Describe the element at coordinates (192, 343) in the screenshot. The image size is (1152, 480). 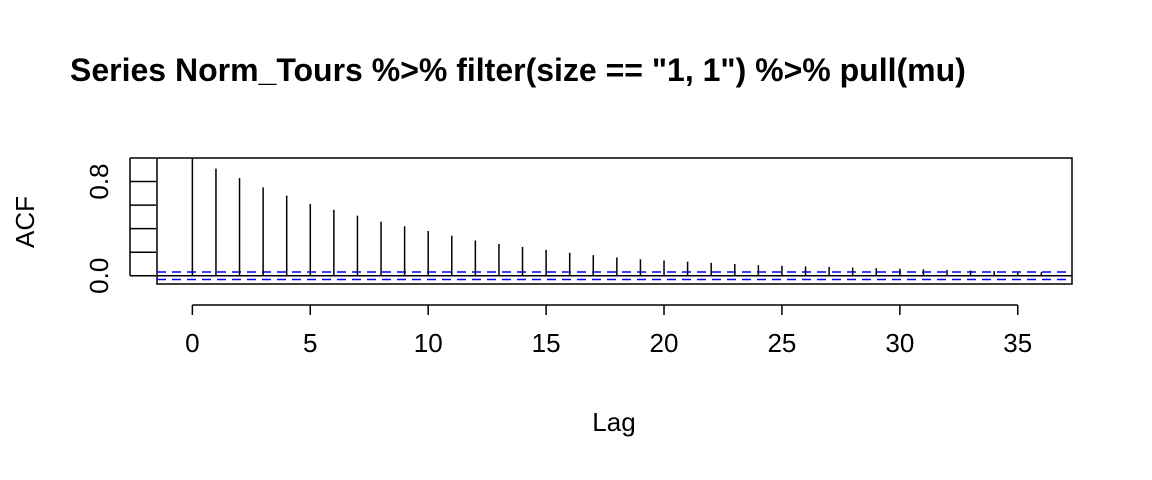
I see `x-tick-label: 0` at that location.